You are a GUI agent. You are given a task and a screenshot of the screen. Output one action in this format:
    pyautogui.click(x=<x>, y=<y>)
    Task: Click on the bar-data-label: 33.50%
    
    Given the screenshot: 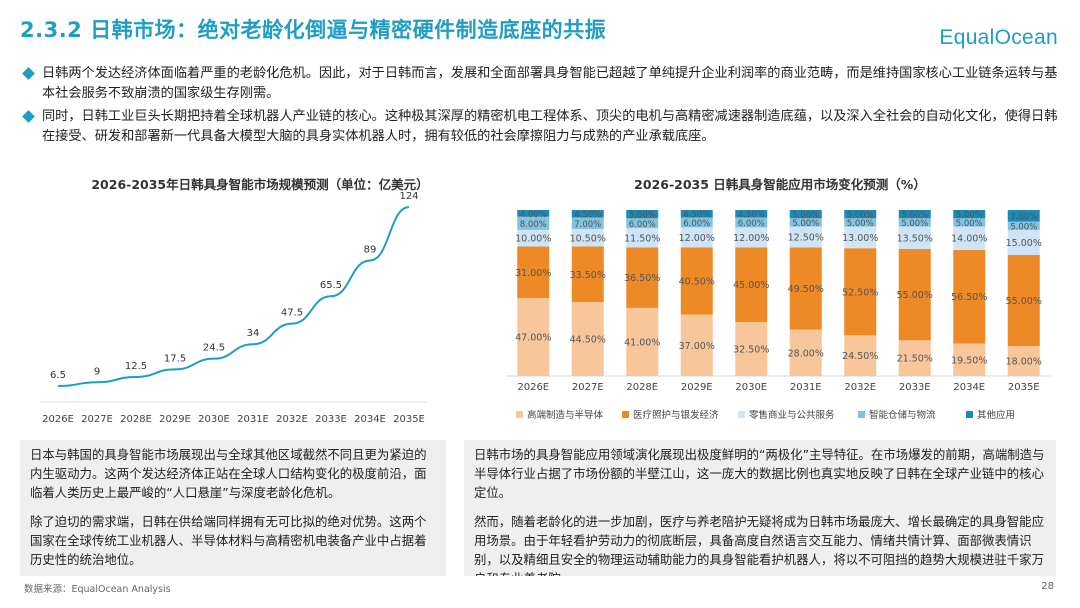 What is the action you would take?
    pyautogui.click(x=588, y=275)
    